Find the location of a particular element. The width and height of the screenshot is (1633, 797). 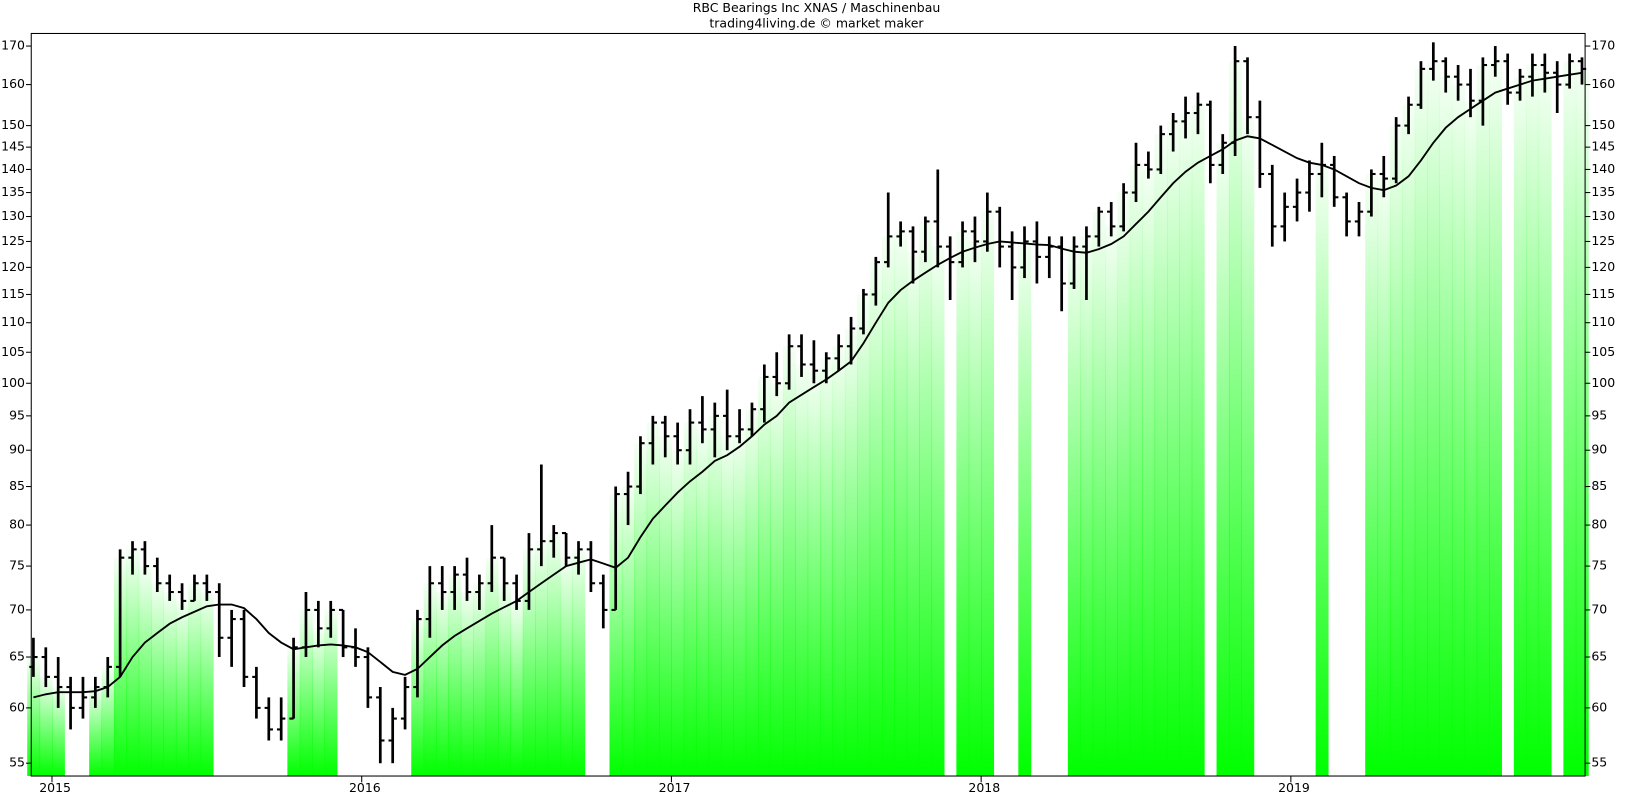

y-tick-label-left: 130 is located at coordinates (13, 215).